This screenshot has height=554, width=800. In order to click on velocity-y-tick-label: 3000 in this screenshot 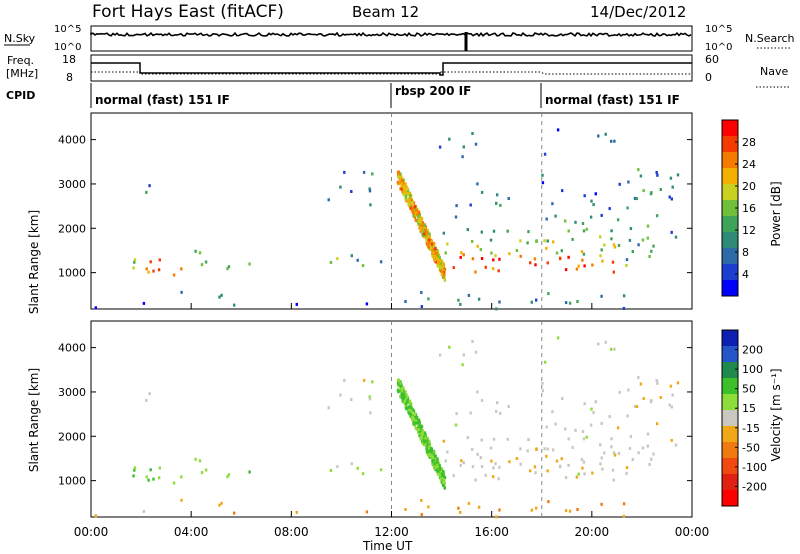, I will do `click(72, 392)`.